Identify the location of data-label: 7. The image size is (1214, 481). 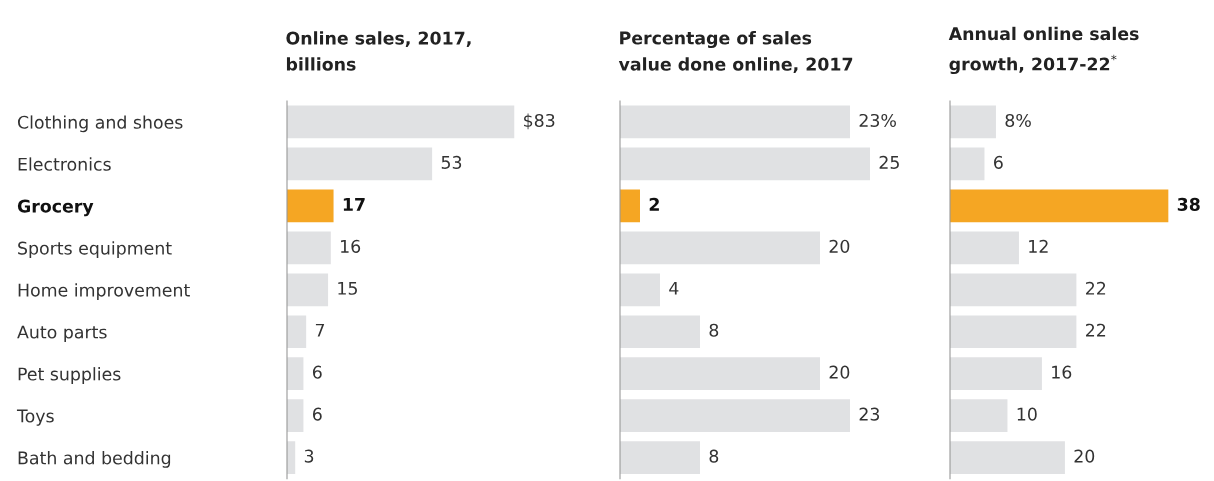
(320, 330).